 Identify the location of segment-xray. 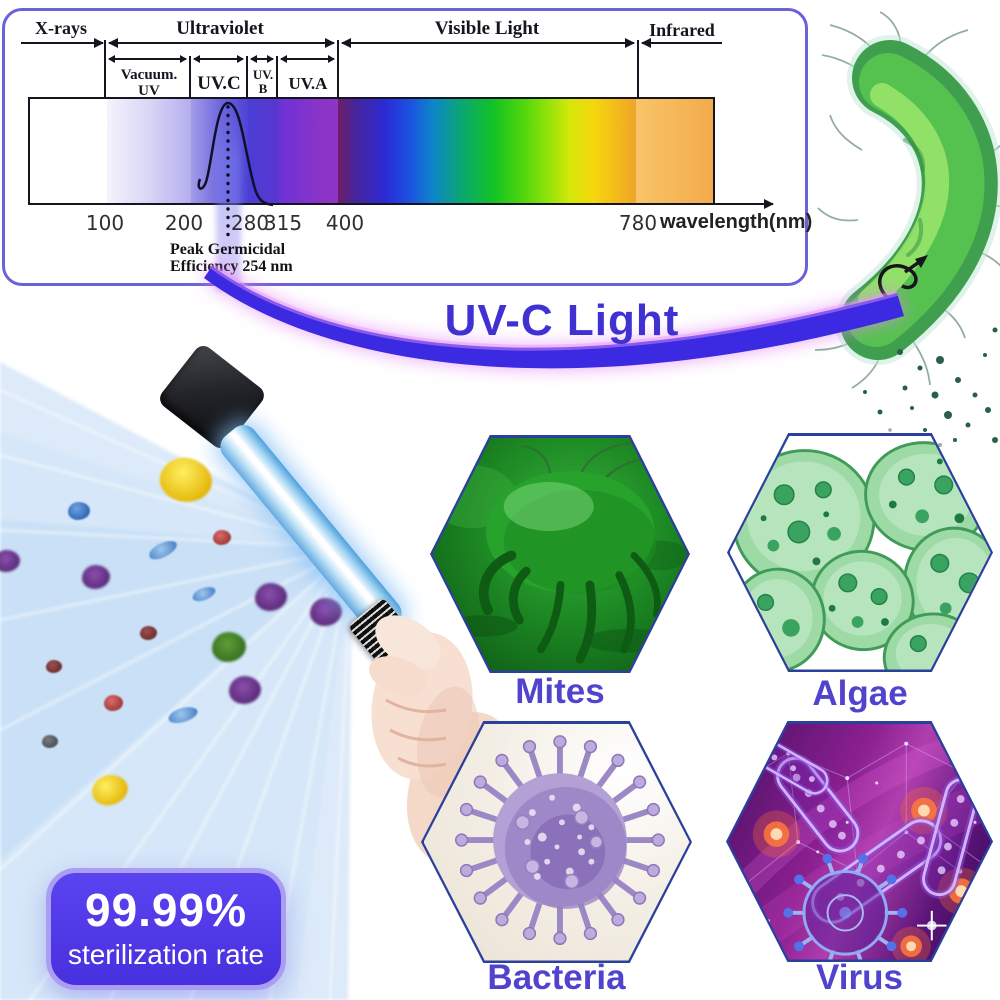
(68, 151).